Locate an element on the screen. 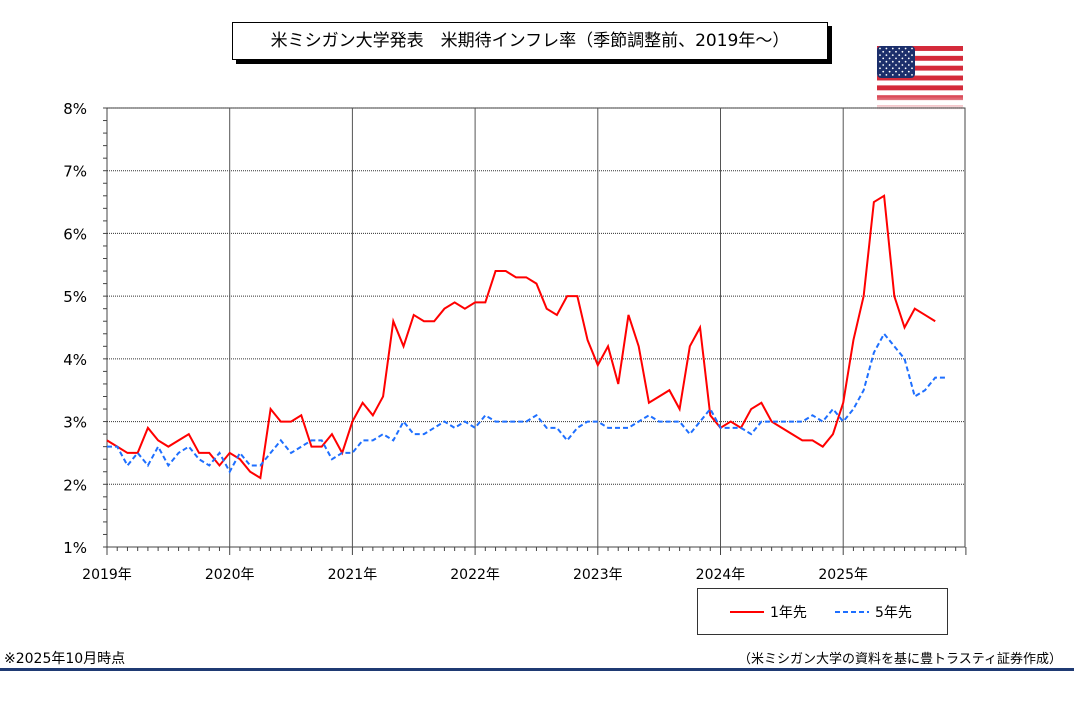 The width and height of the screenshot is (1074, 707). x-tick-label: 2023年 is located at coordinates (598, 575).